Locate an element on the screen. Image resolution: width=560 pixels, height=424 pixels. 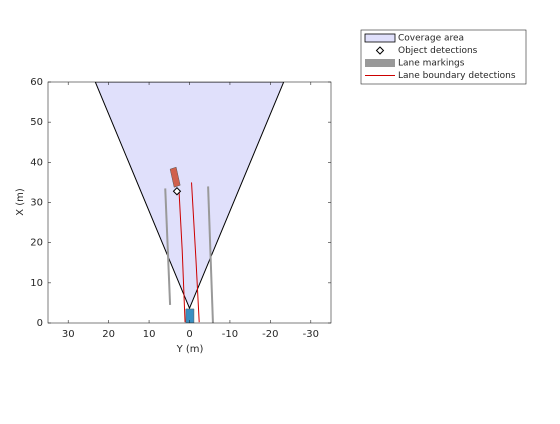
legend-label: Lane markings is located at coordinates (431, 64).